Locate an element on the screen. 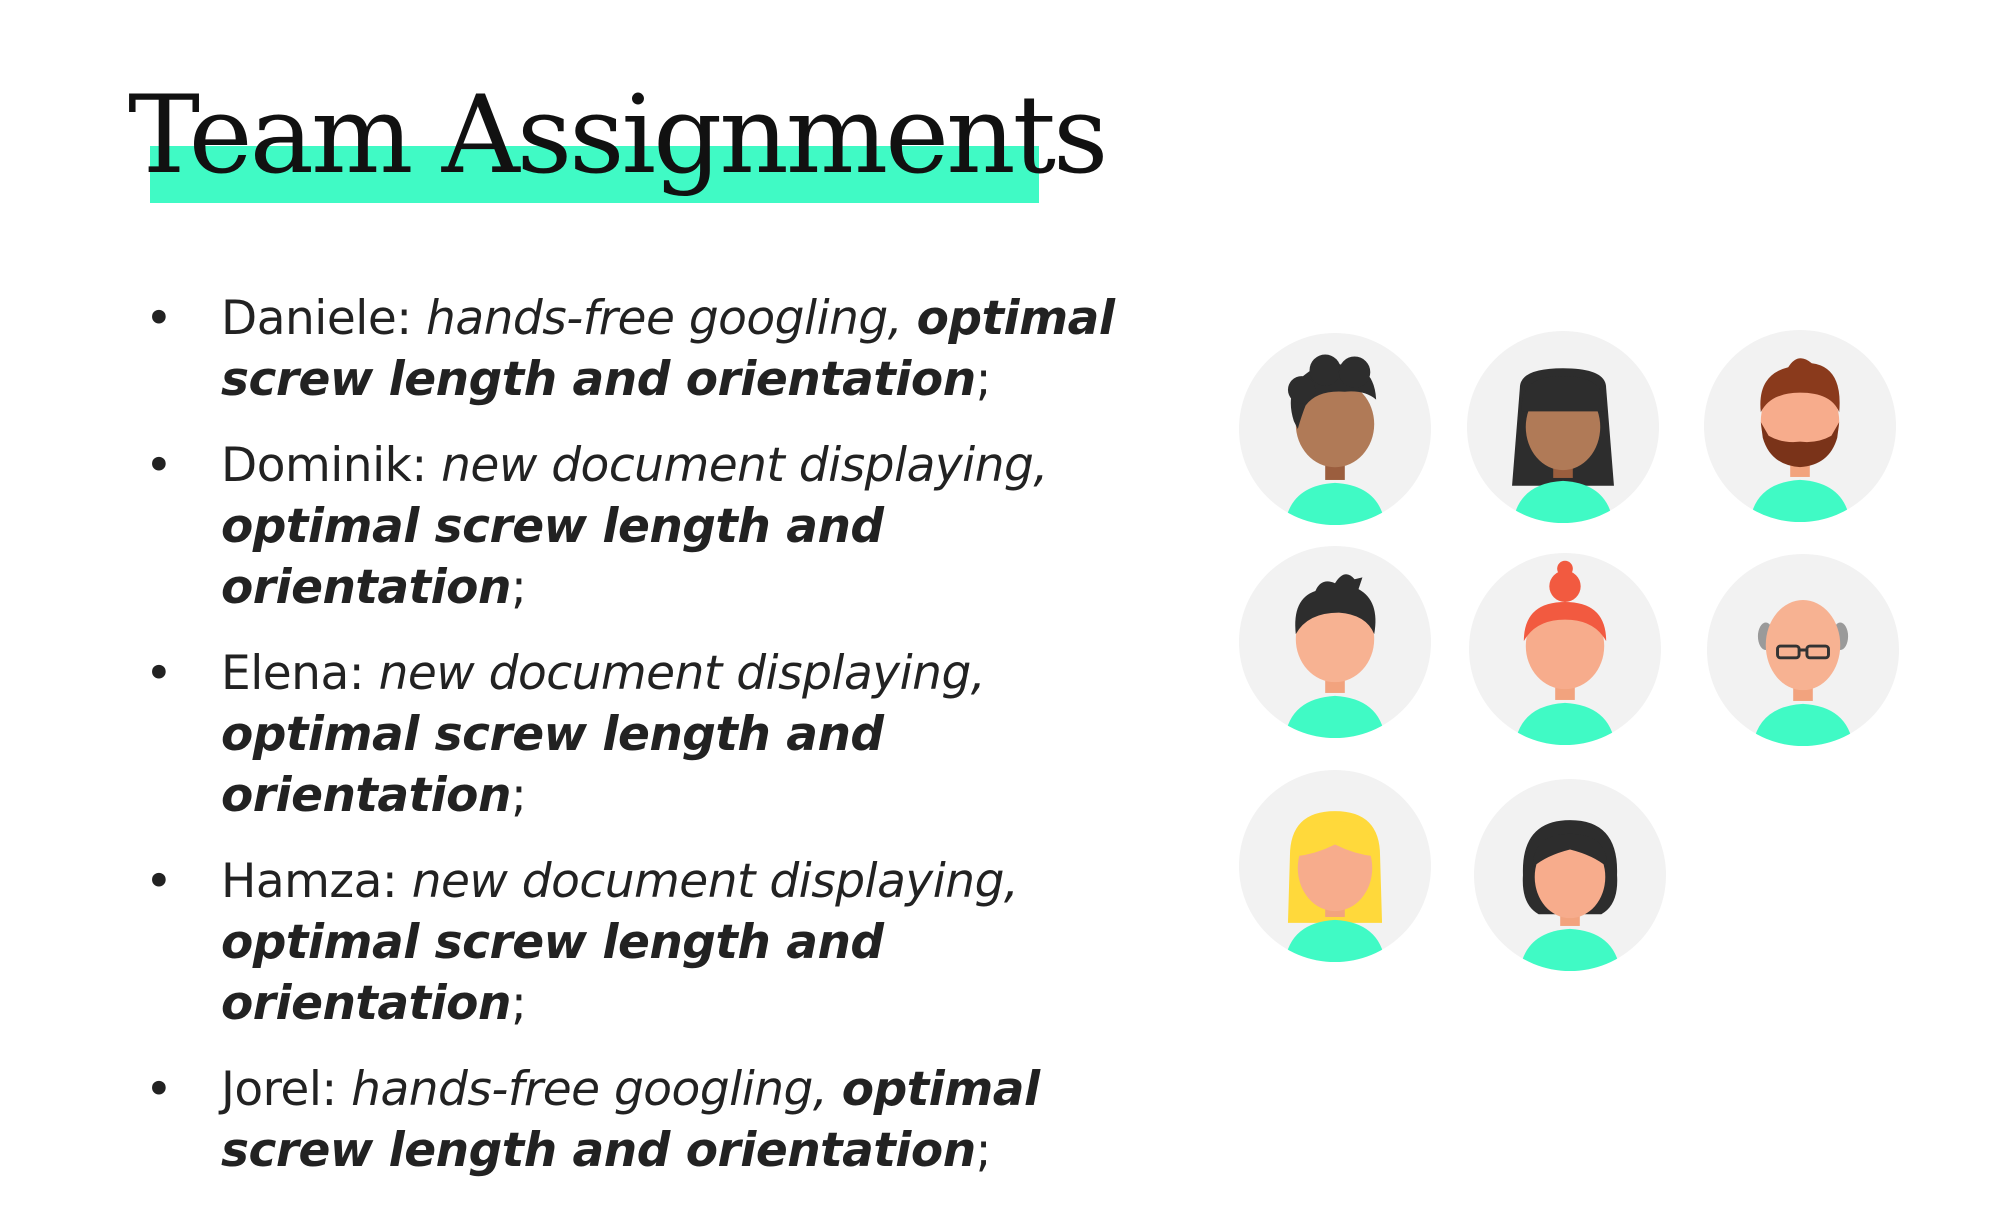 The image size is (2000, 1206). avatar-spiky-hair-man-icon is located at coordinates (1335, 642).